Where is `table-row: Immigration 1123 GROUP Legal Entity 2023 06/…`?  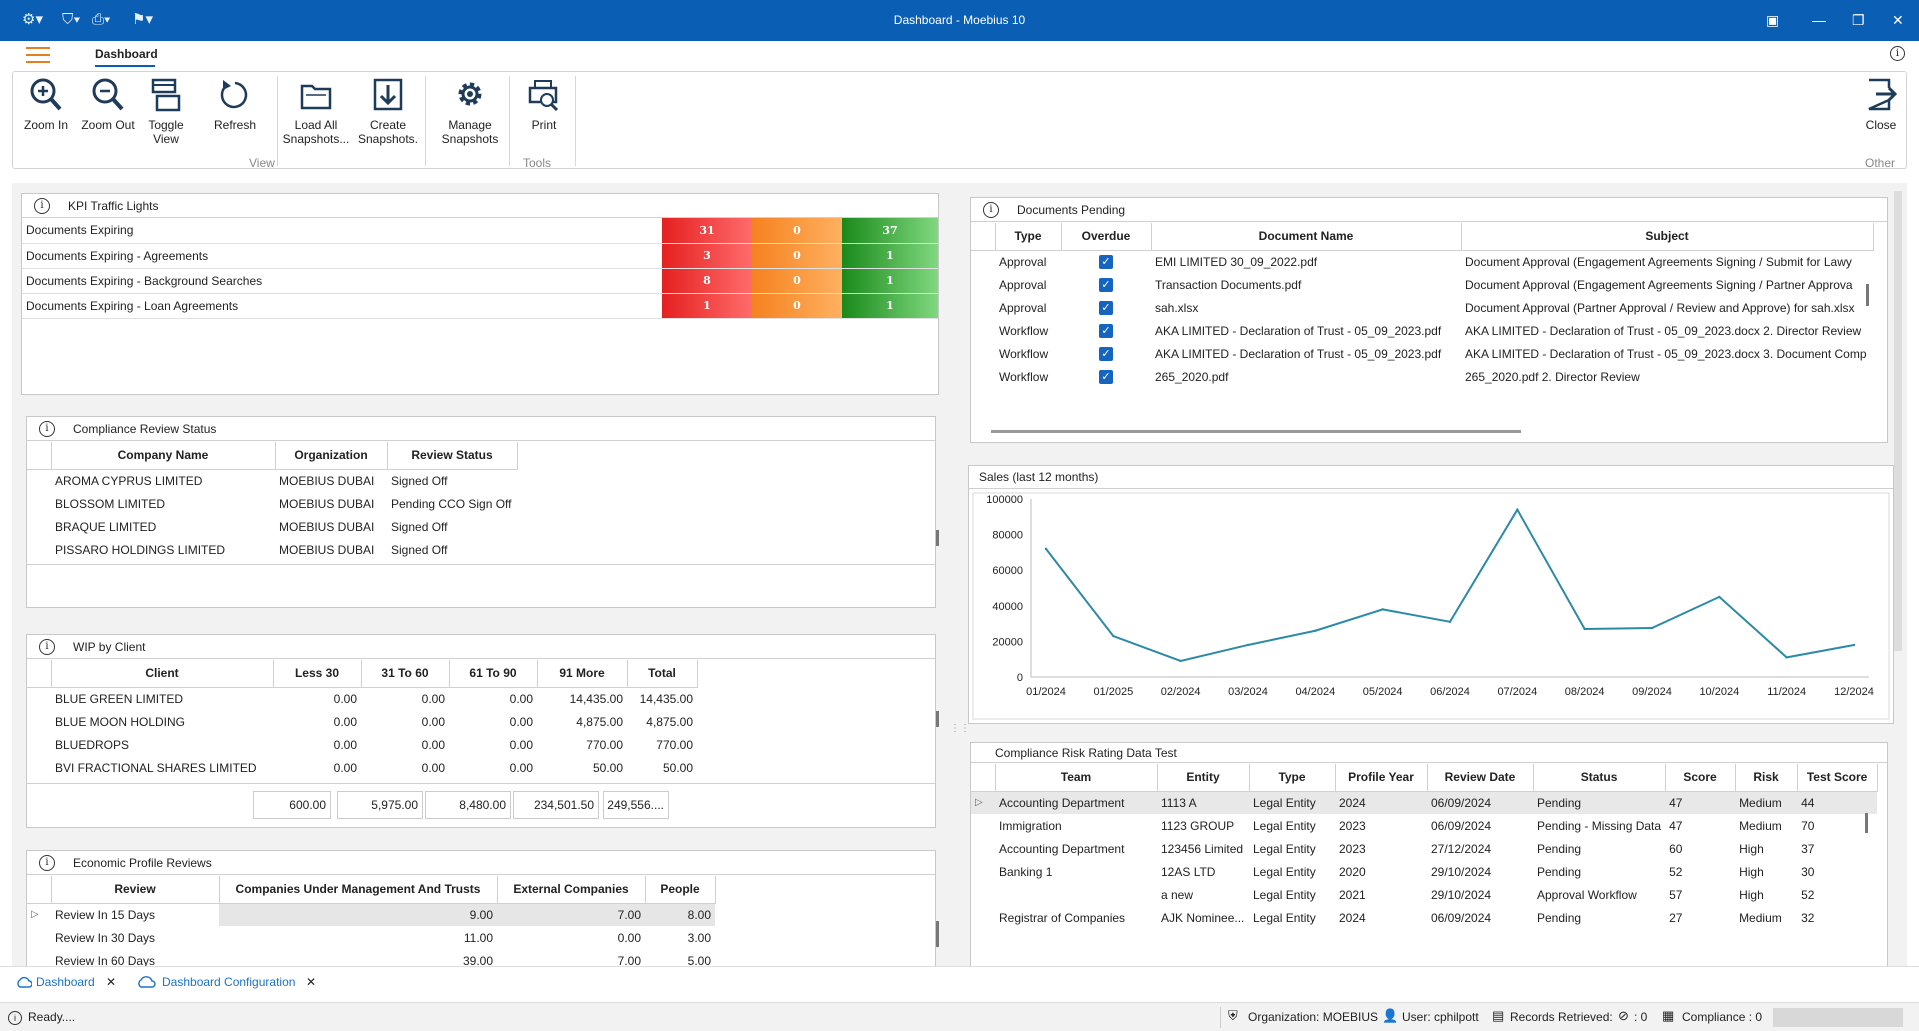
table-row: Immigration 1123 GROUP Legal Entity 2023 06/… is located at coordinates (1424, 825).